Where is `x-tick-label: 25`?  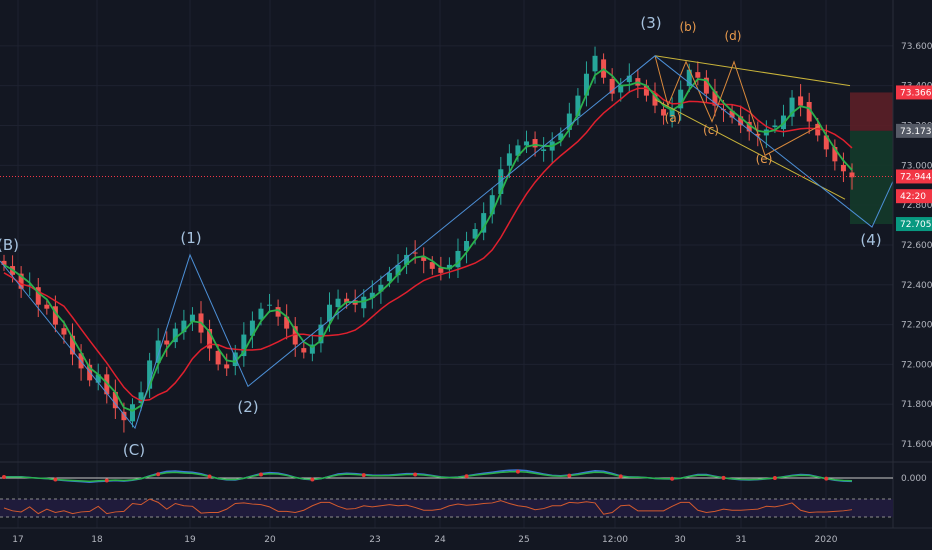
x-tick-label: 25 is located at coordinates (523, 540).